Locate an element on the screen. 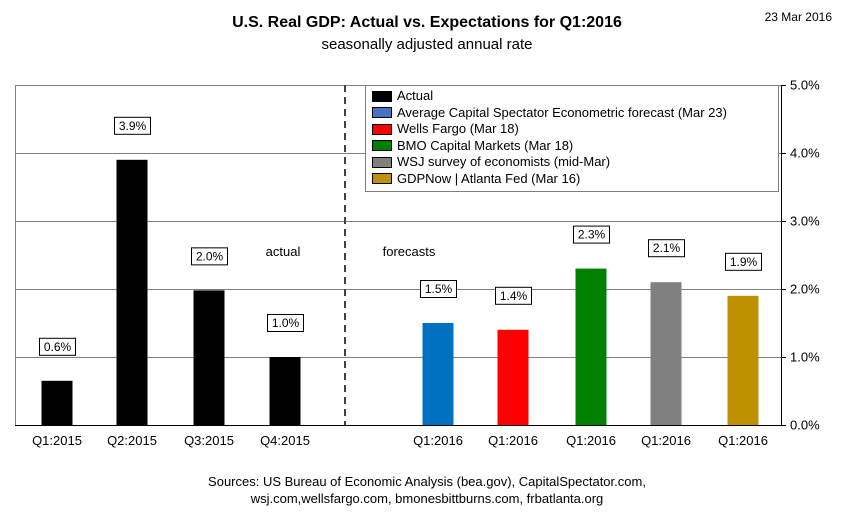 Image resolution: width=854 pixels, height=518 pixels. data-label: 1.5% is located at coordinates (439, 289).